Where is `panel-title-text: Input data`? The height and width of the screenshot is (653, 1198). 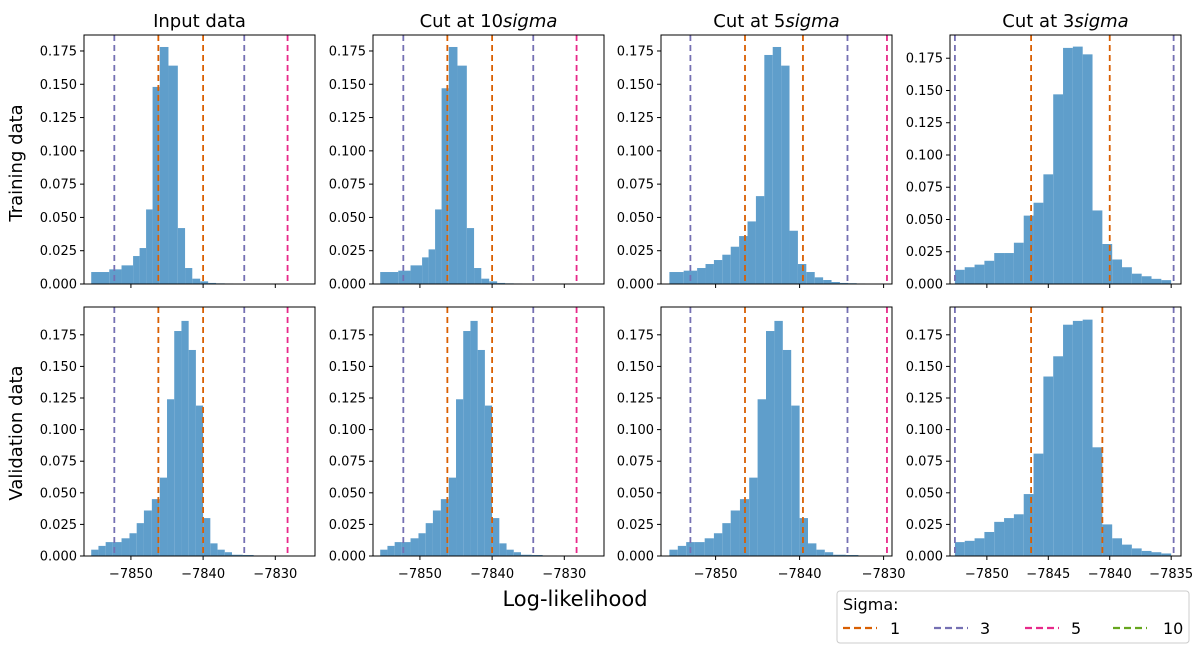 panel-title-text: Input data is located at coordinates (199, 21).